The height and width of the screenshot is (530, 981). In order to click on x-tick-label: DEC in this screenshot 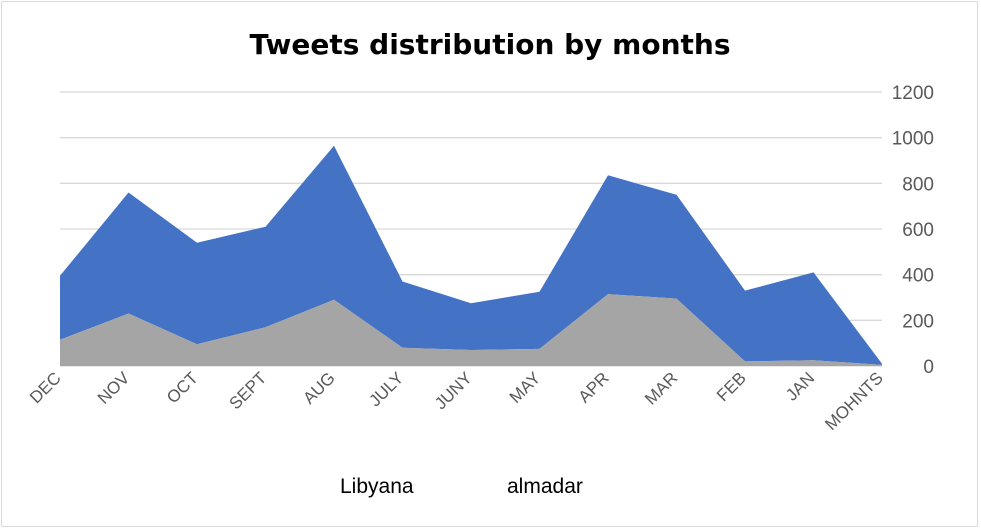, I will do `click(45, 387)`.